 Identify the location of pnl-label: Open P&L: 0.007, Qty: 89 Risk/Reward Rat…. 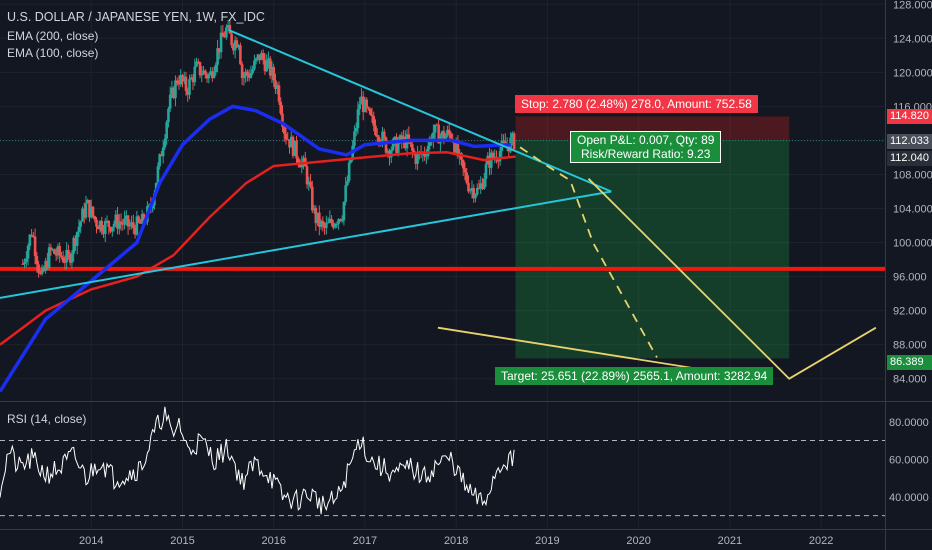
(646, 147).